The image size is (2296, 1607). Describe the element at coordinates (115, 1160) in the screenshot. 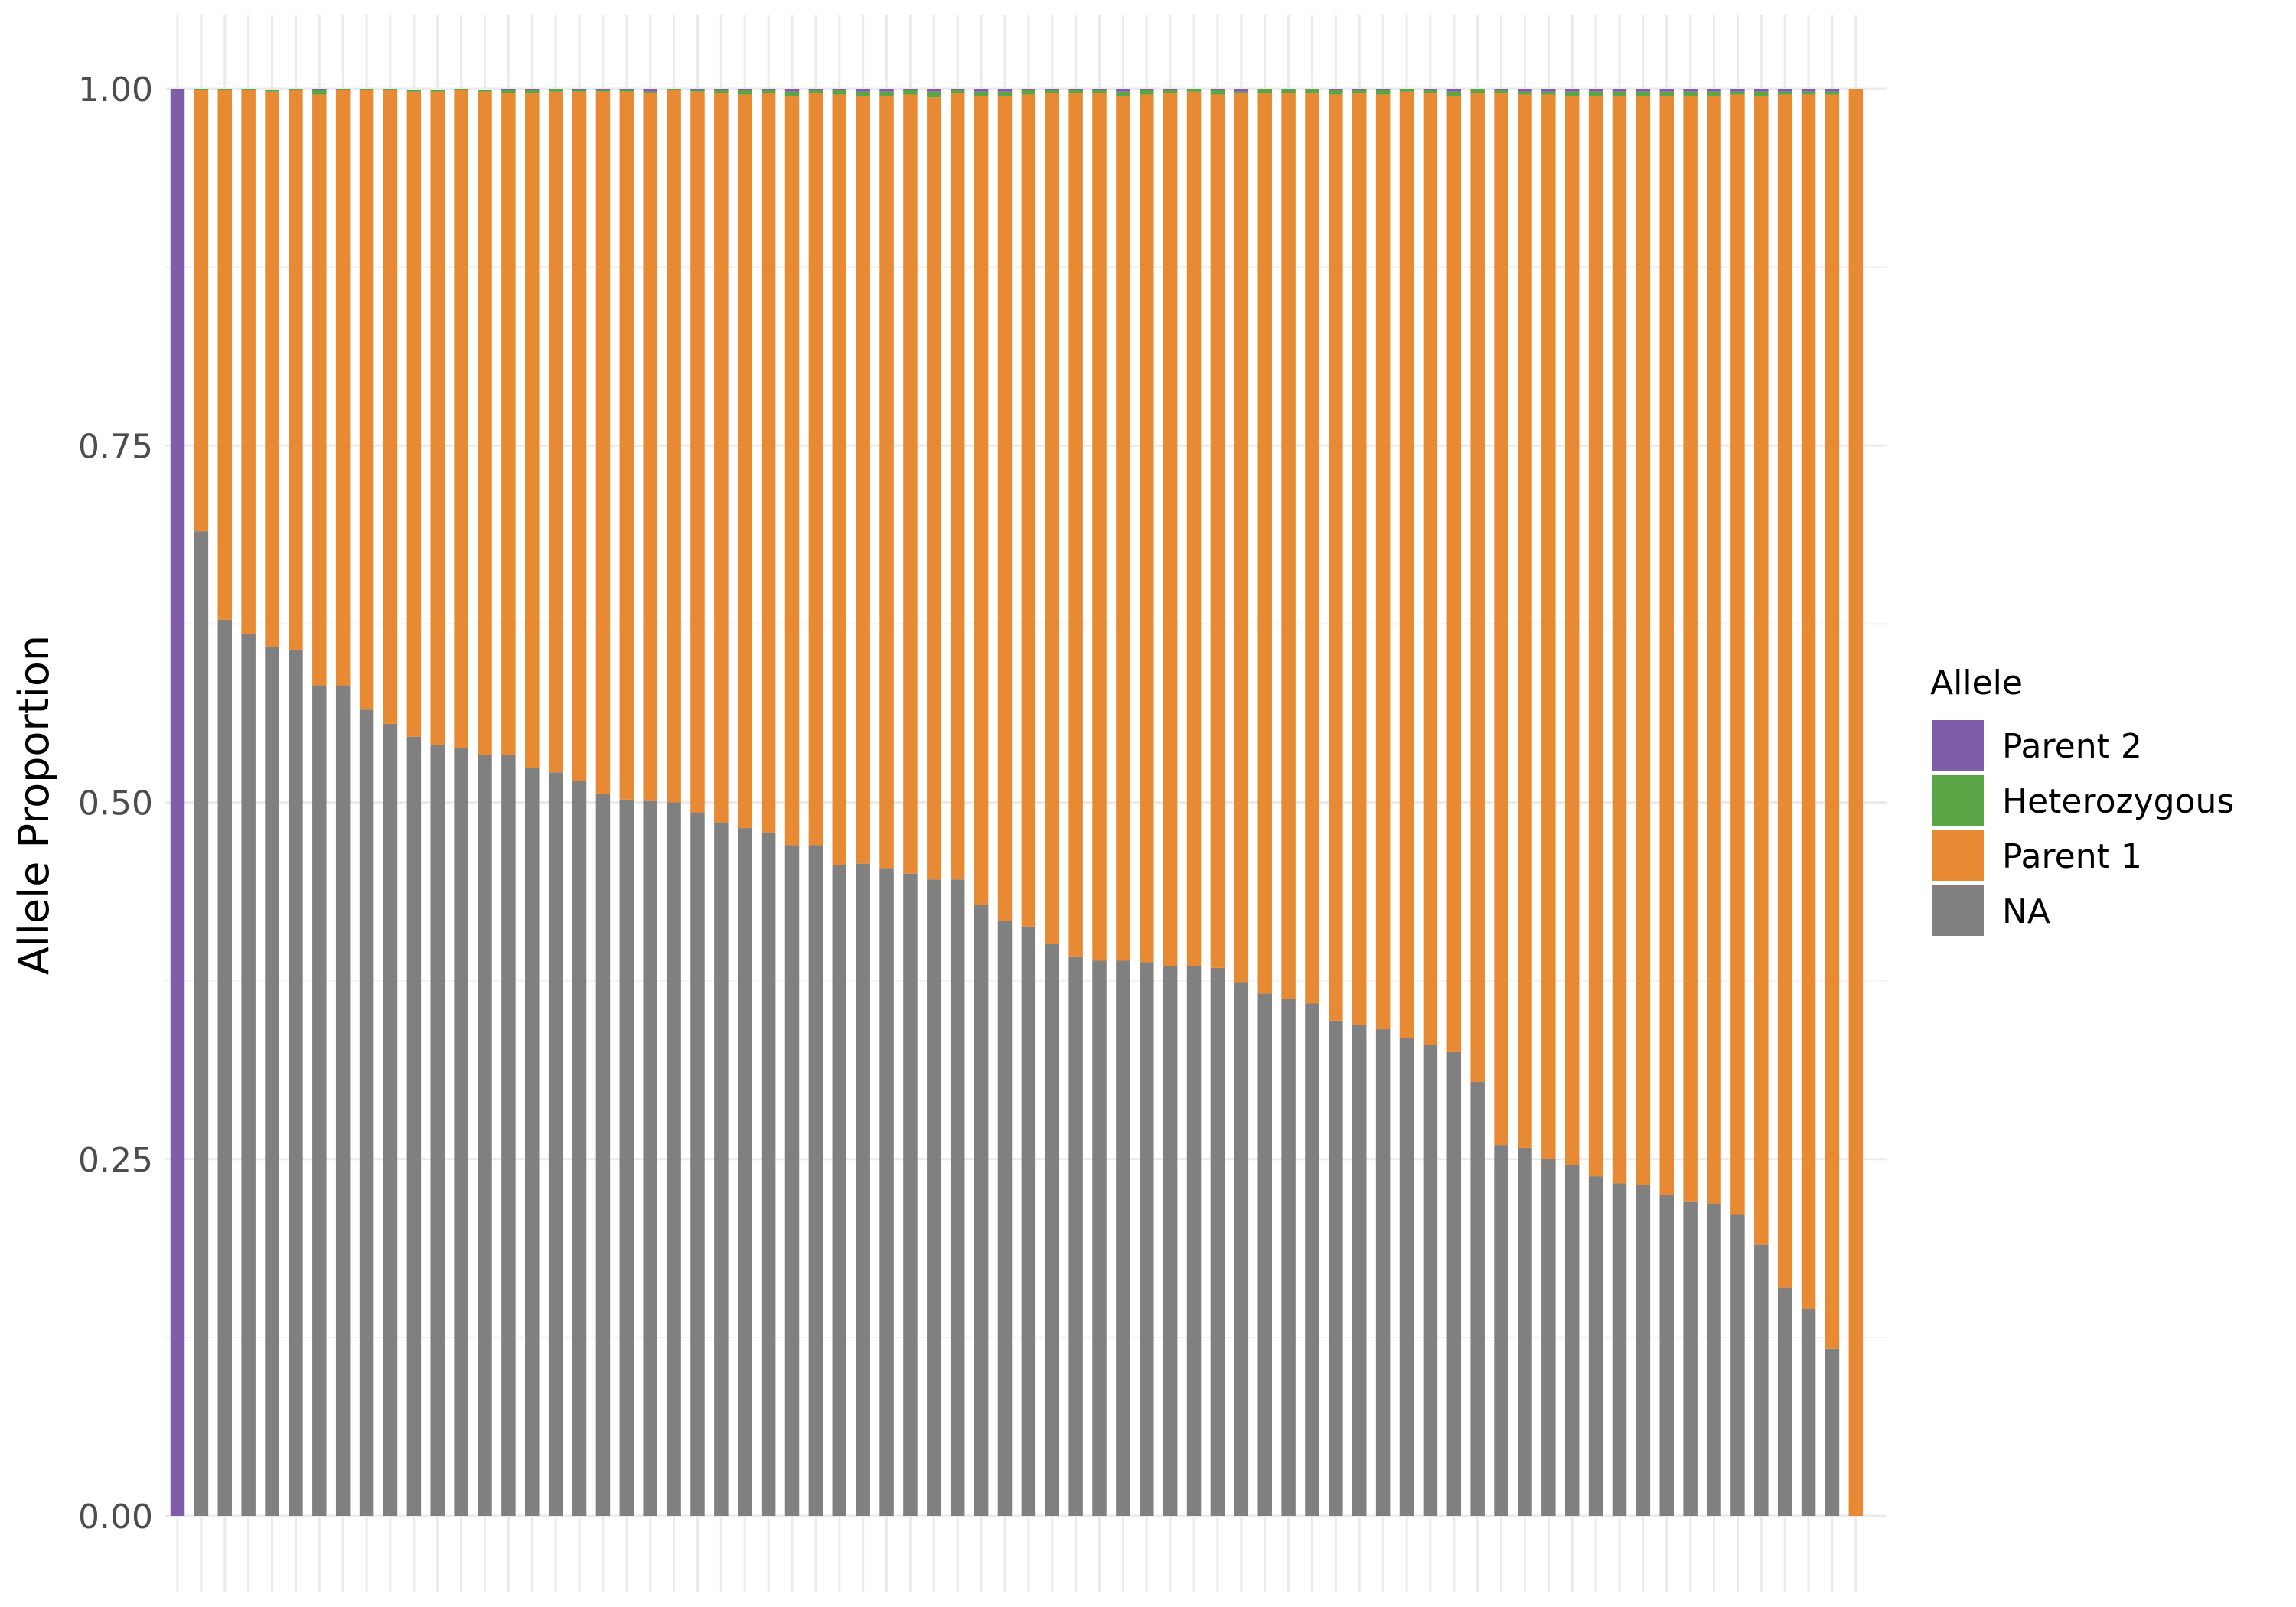

I see `y-tick-label: 0.25` at that location.